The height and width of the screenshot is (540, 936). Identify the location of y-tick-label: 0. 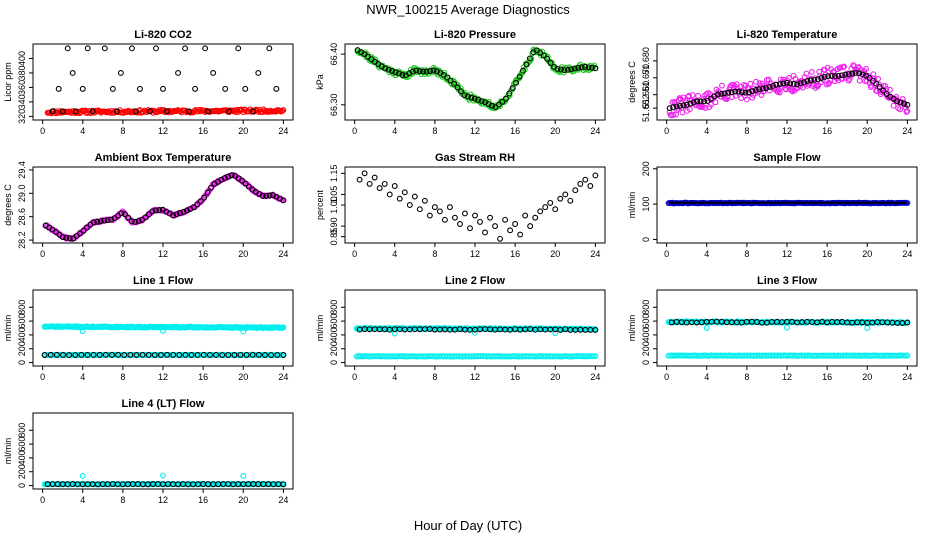
(646, 239).